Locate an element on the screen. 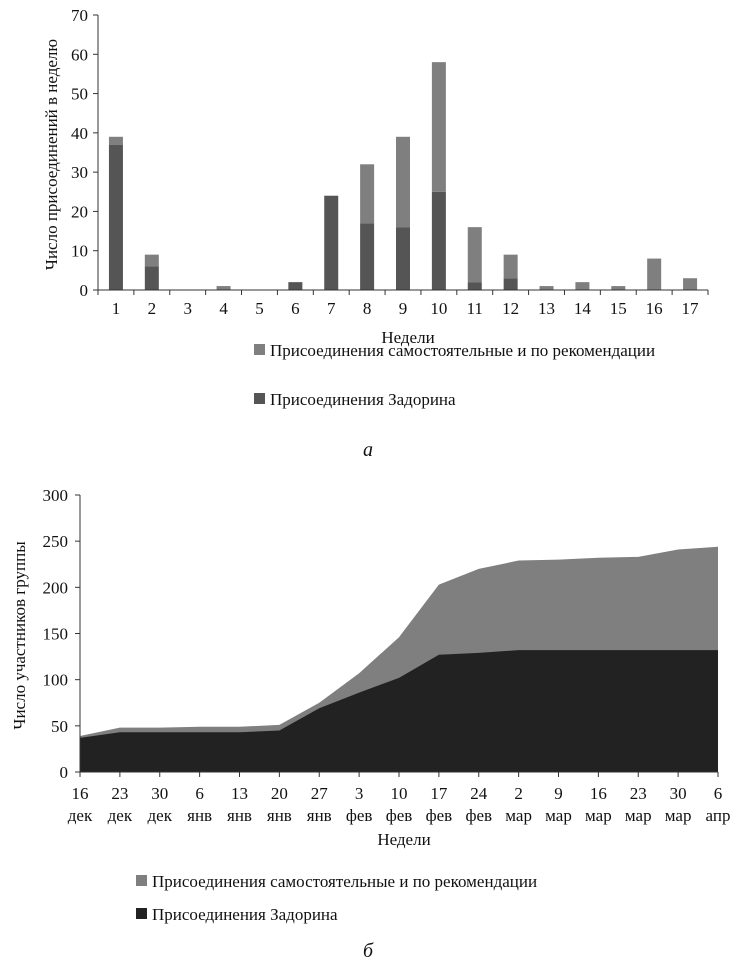  y-tick-label: 40 is located at coordinates (79, 133).